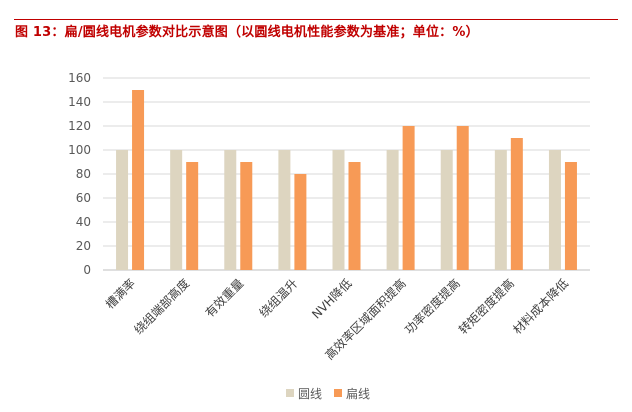  What do you see at coordinates (83, 174) in the screenshot?
I see `y-tick-label: 80` at bounding box center [83, 174].